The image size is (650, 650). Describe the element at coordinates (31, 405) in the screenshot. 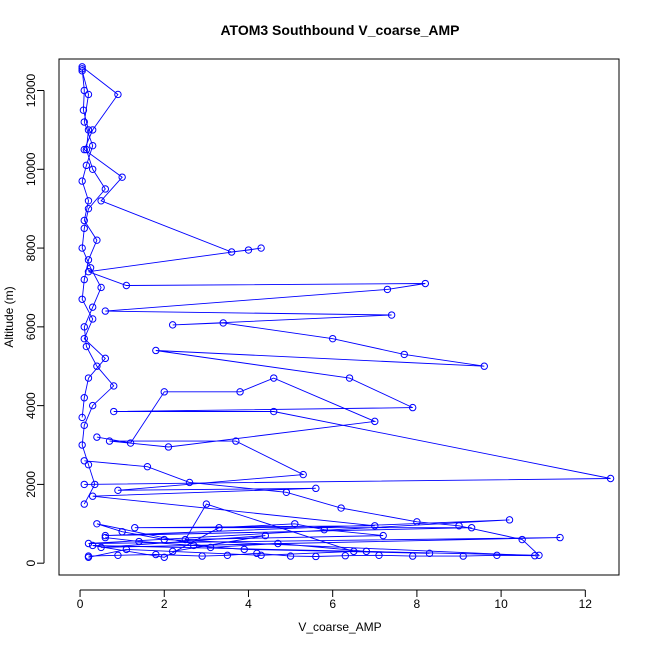

I see `y-tick-label: 4000` at that location.